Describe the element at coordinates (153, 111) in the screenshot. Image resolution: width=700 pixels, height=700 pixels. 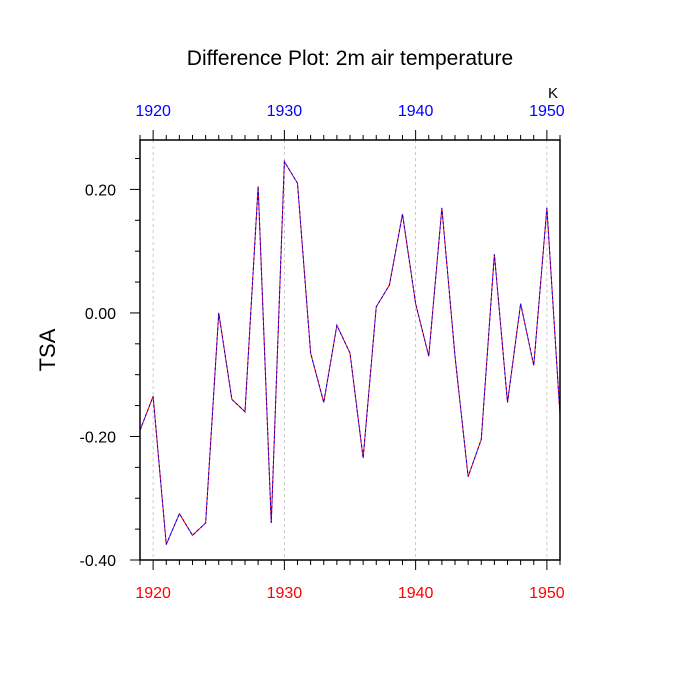
I see `x-tick-label-top: 1920` at that location.